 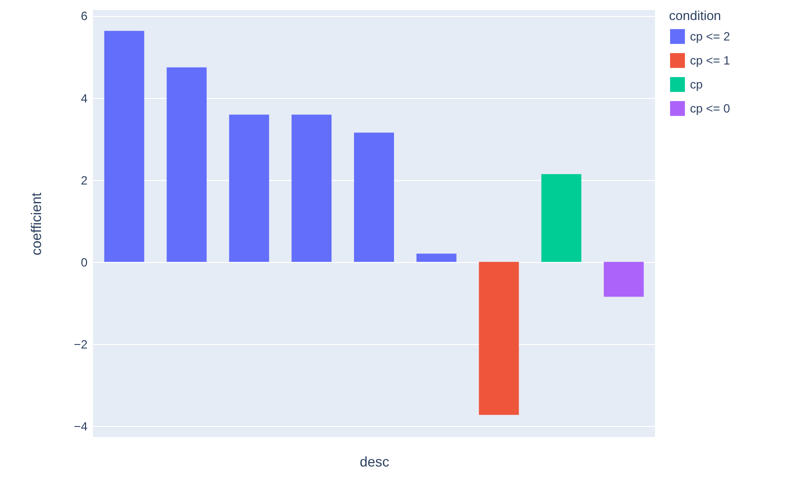 I want to click on y-axis-title: coefficient, so click(x=36, y=224).